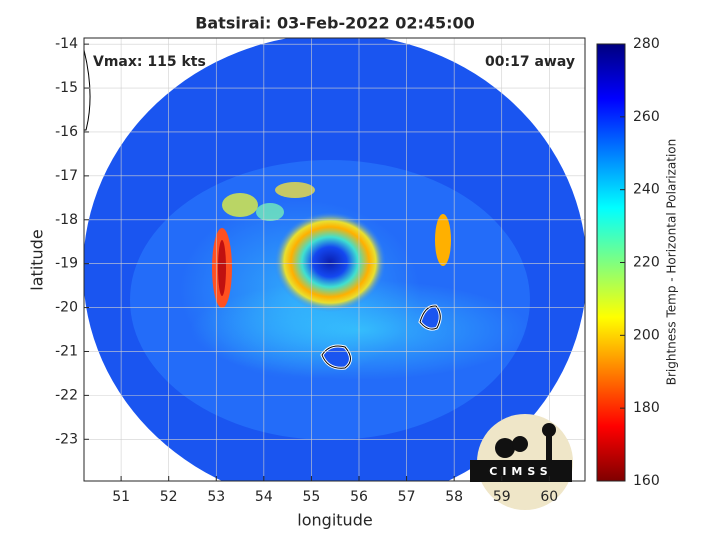  Describe the element at coordinates (66, 44) in the screenshot. I see `y-tick-label: -14` at that location.